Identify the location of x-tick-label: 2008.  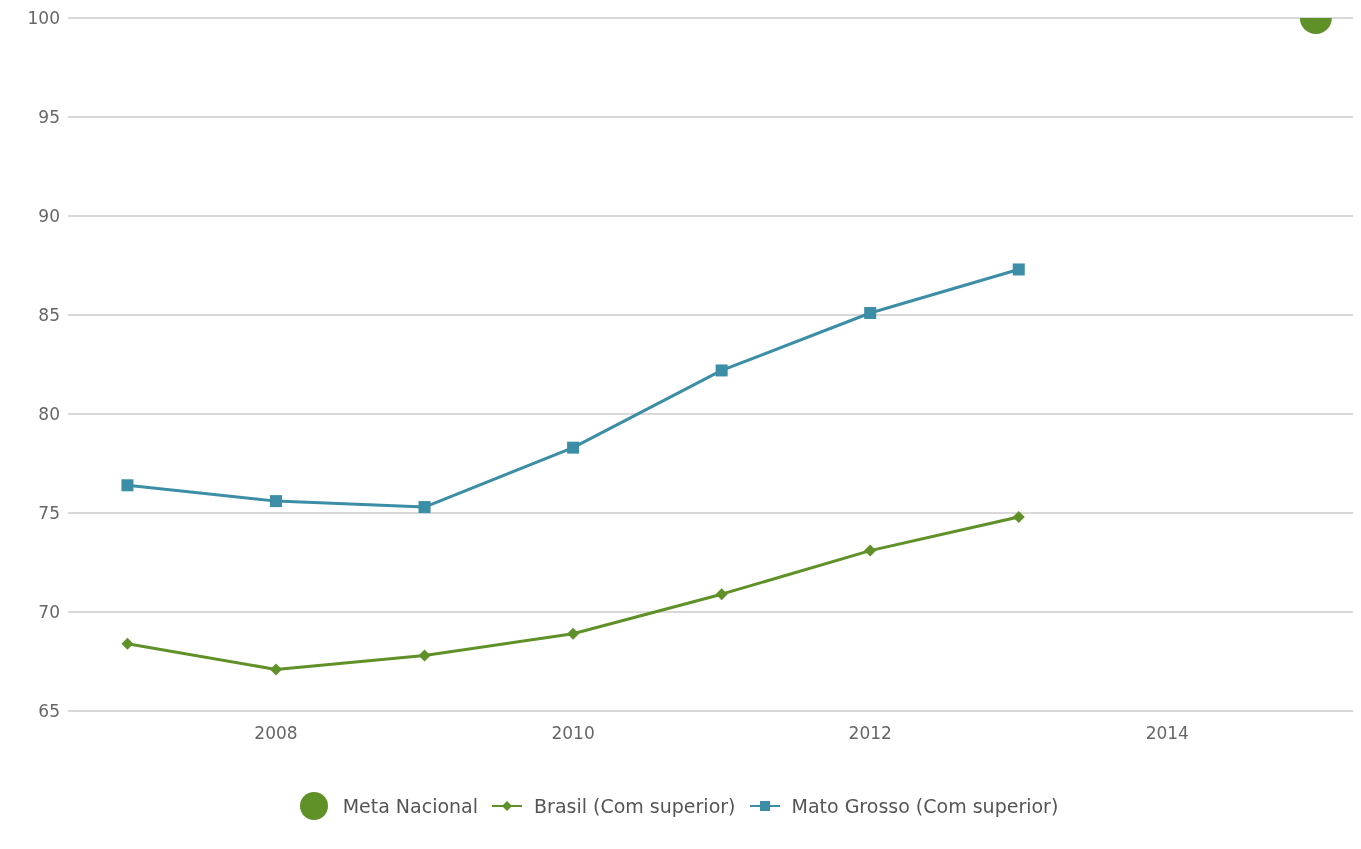
(276, 733).